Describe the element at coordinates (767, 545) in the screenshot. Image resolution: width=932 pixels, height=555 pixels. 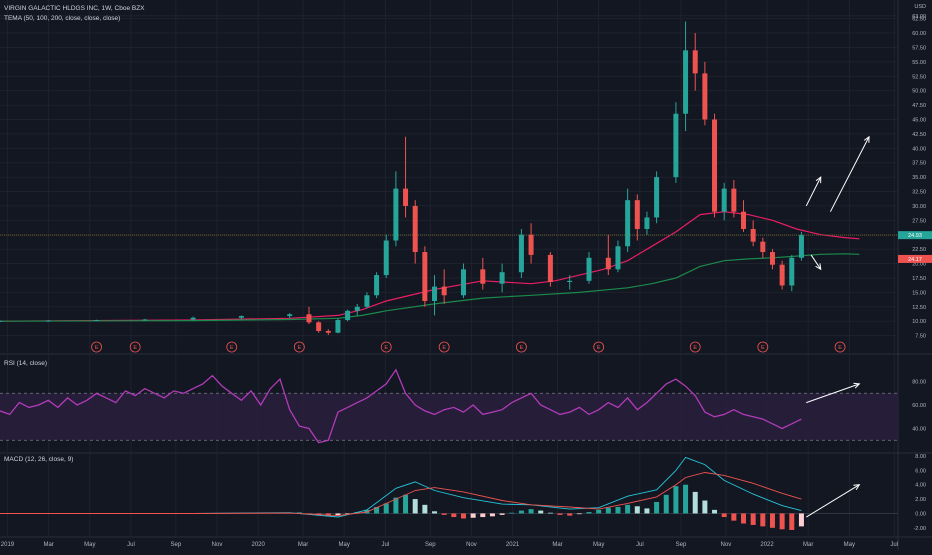
I see `x-tick-label: 2022` at that location.